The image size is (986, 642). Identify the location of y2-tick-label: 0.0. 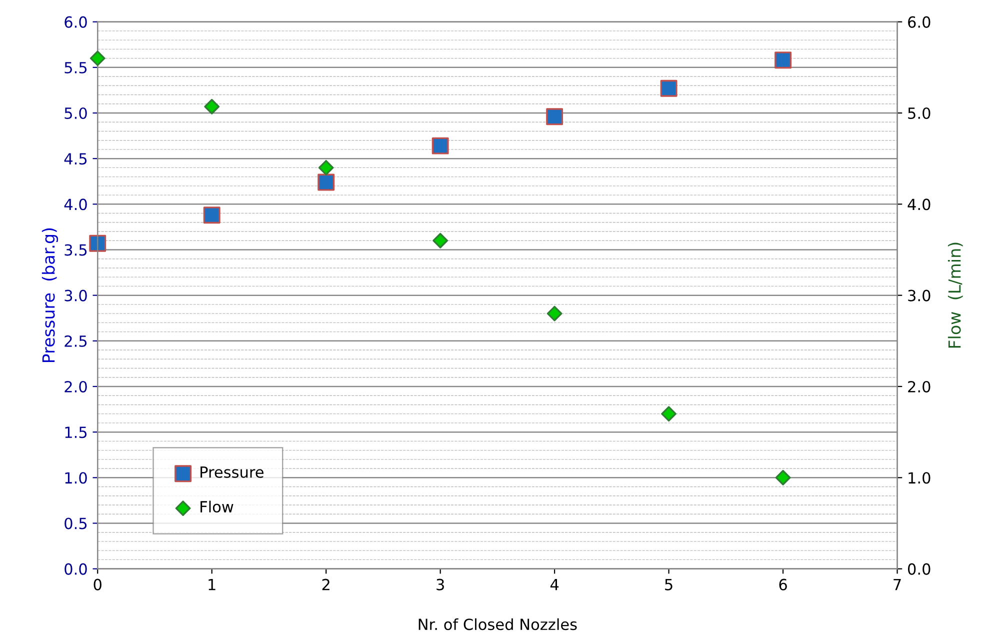
(919, 569).